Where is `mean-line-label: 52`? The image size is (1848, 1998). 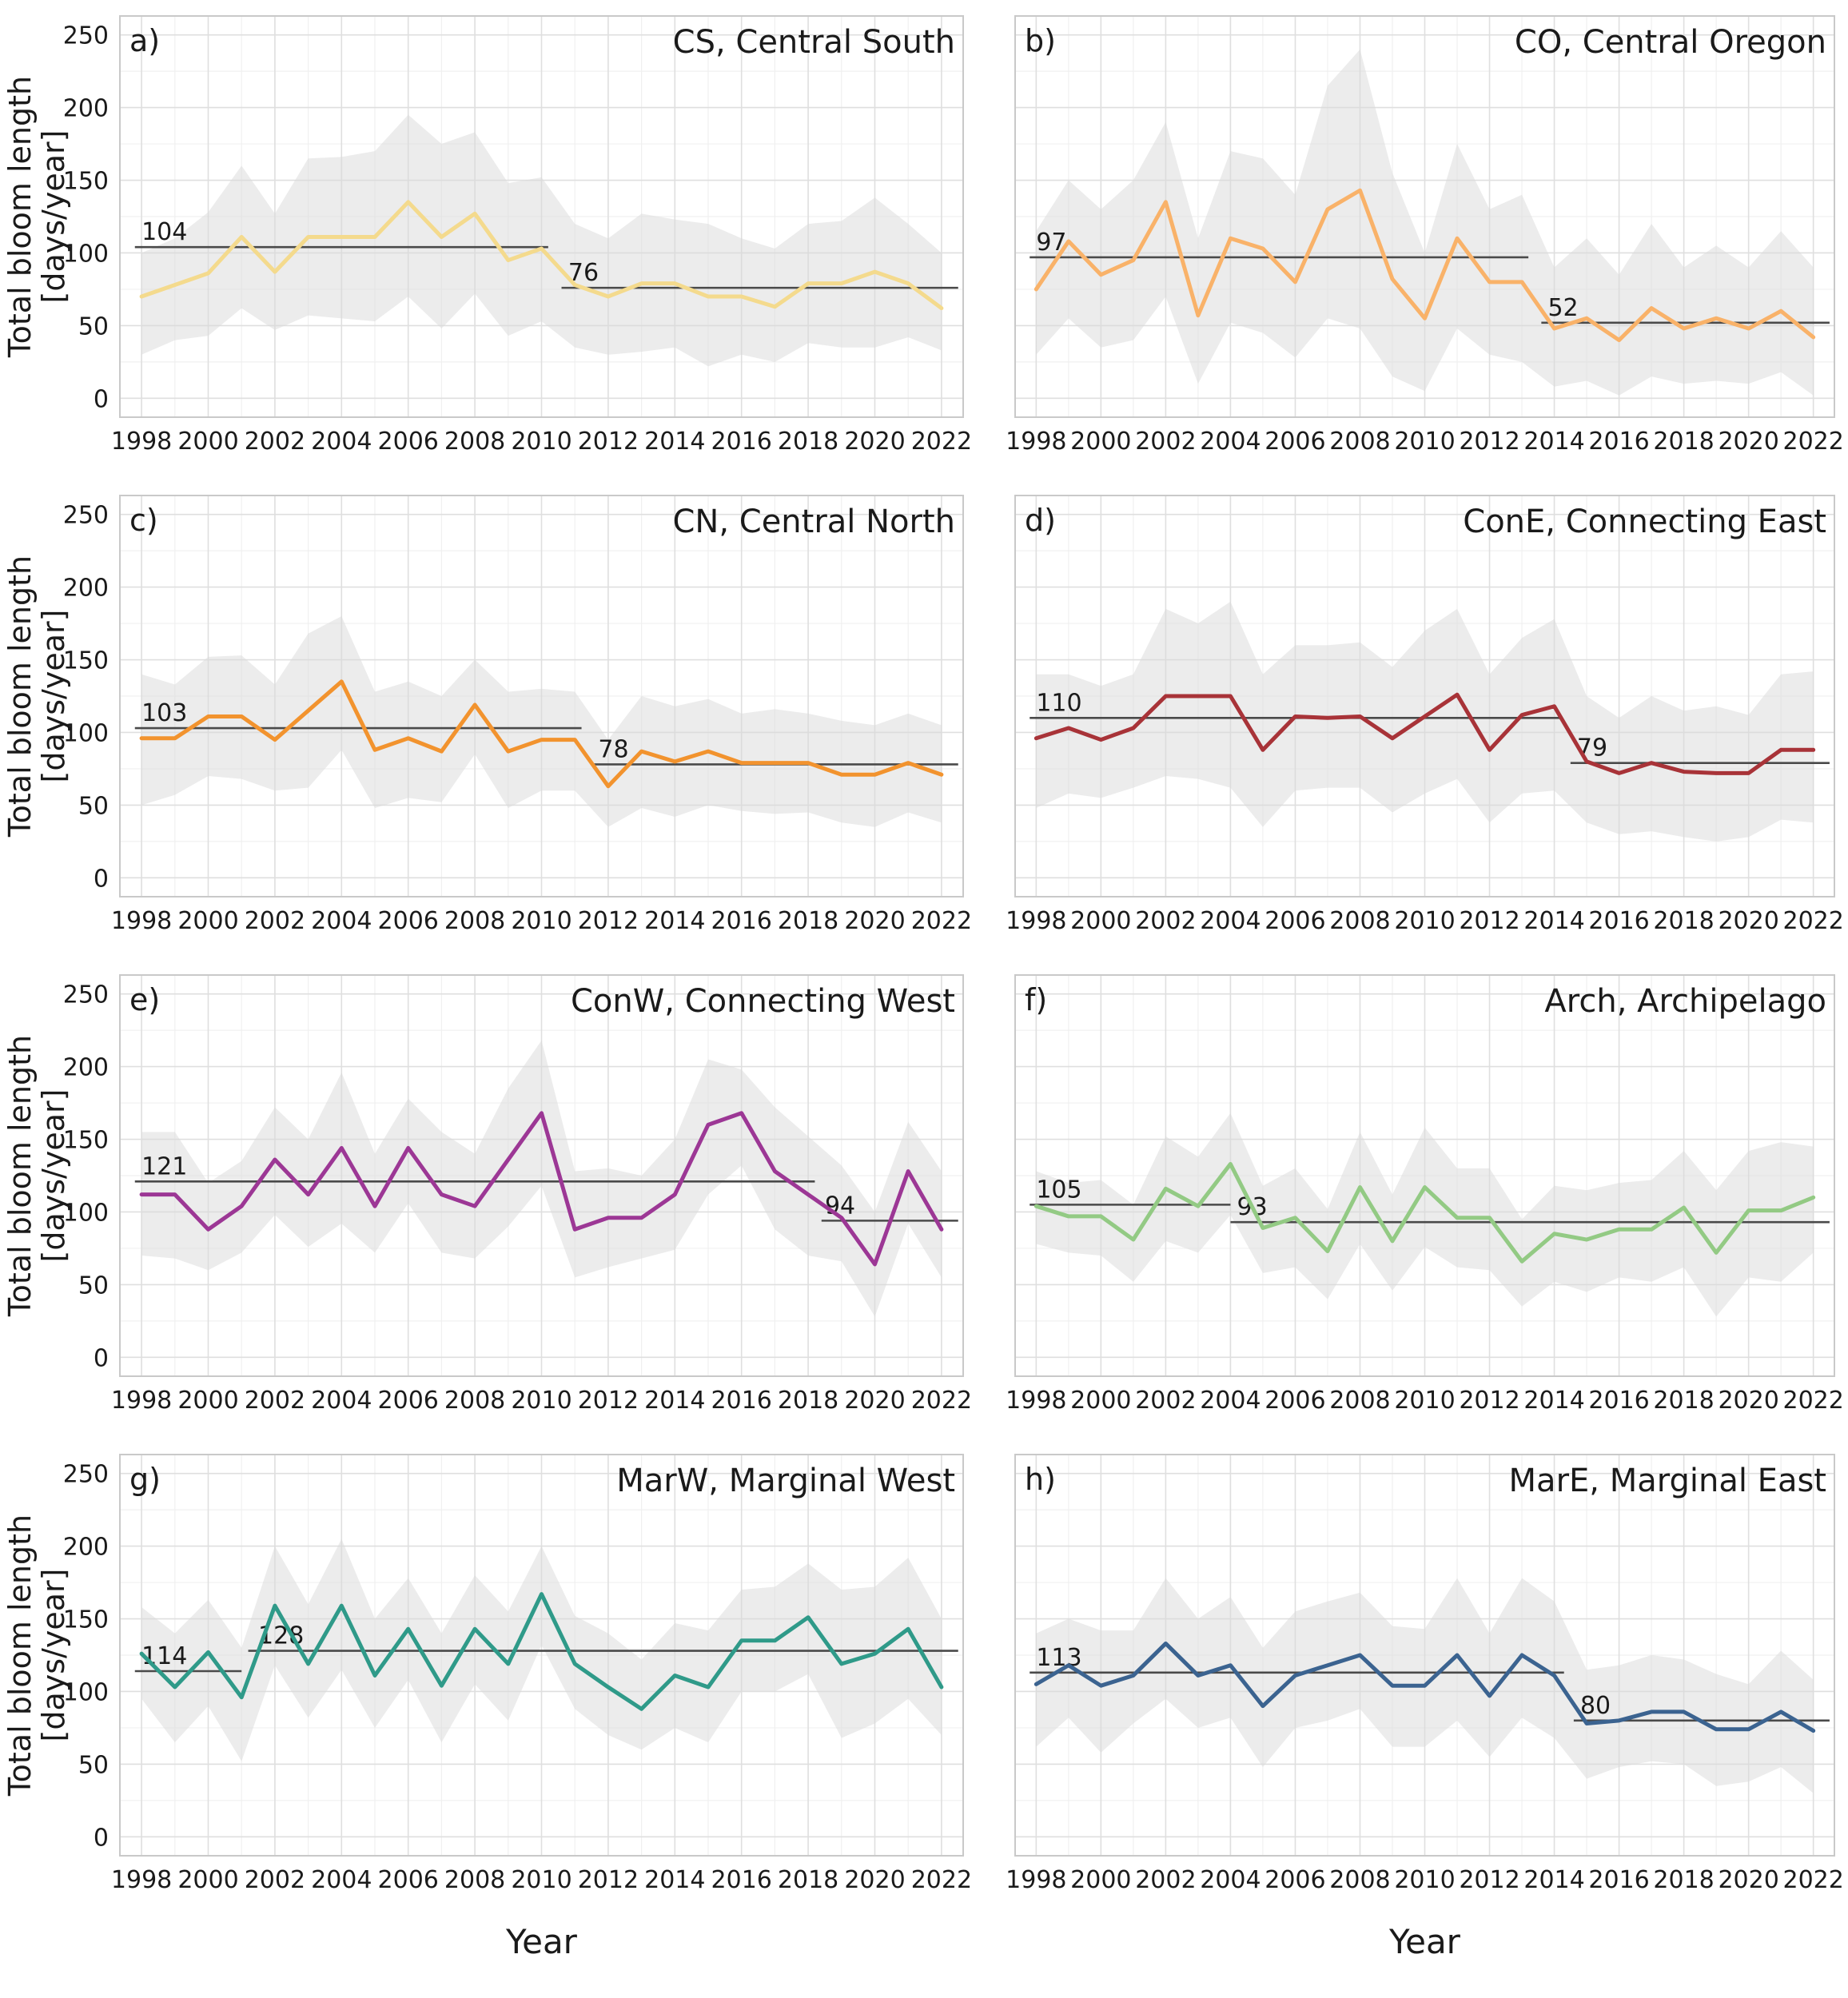 mean-line-label: 52 is located at coordinates (1562, 308).